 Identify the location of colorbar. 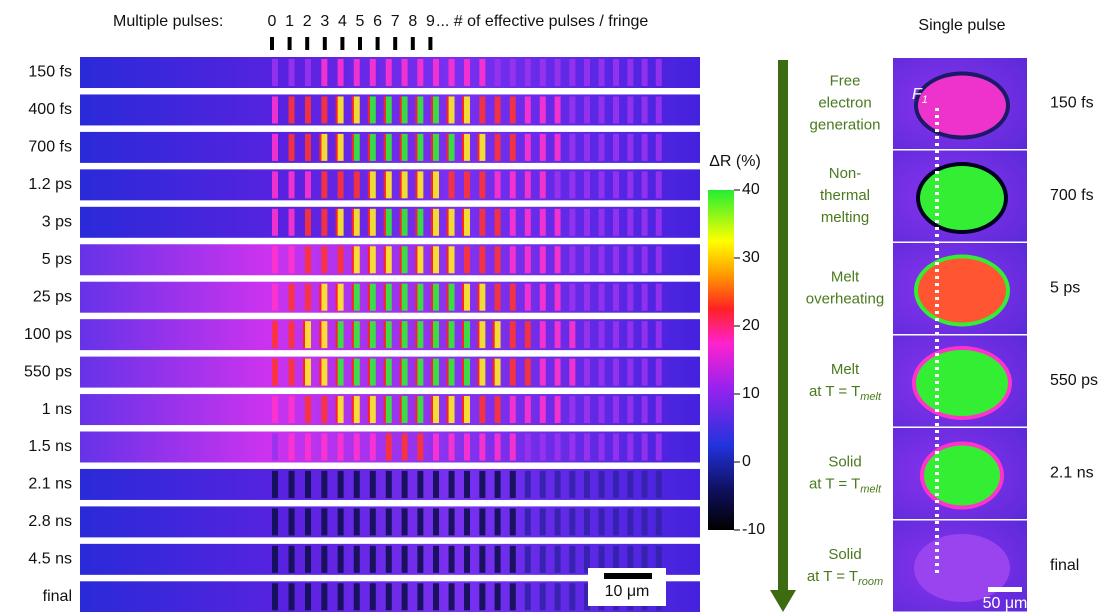
(721, 360).